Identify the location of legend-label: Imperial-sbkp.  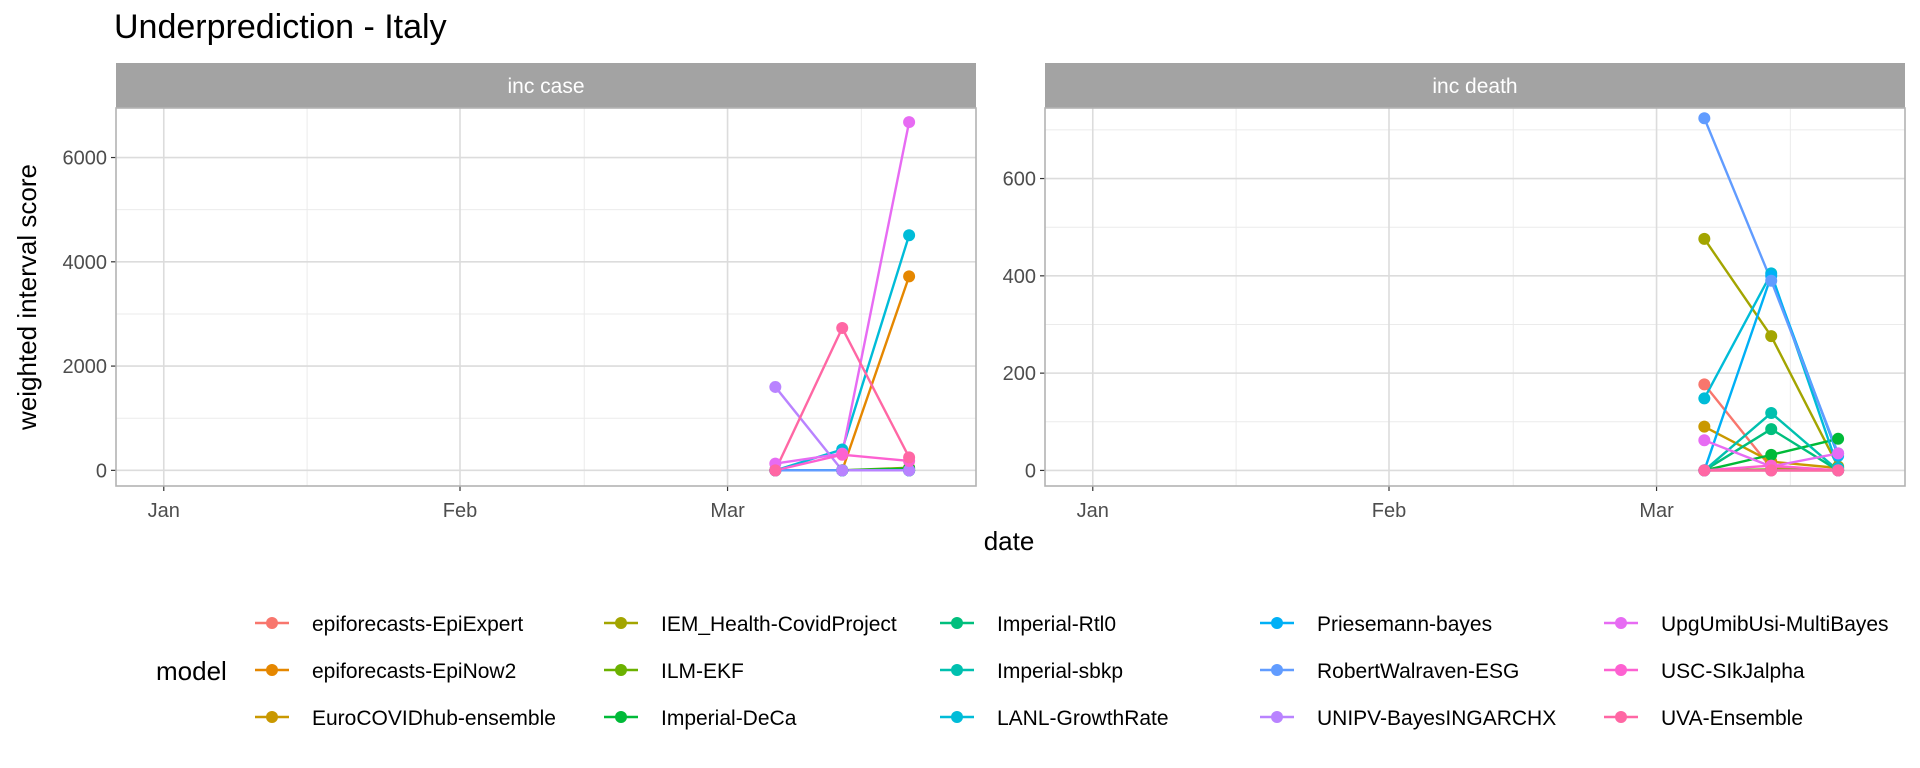
(1060, 671).